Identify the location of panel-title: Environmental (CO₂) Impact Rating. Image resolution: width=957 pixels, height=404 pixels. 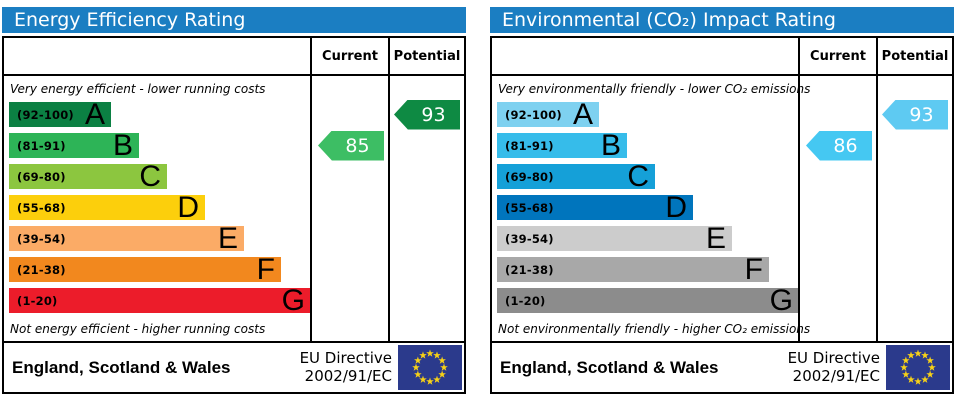
(722, 20).